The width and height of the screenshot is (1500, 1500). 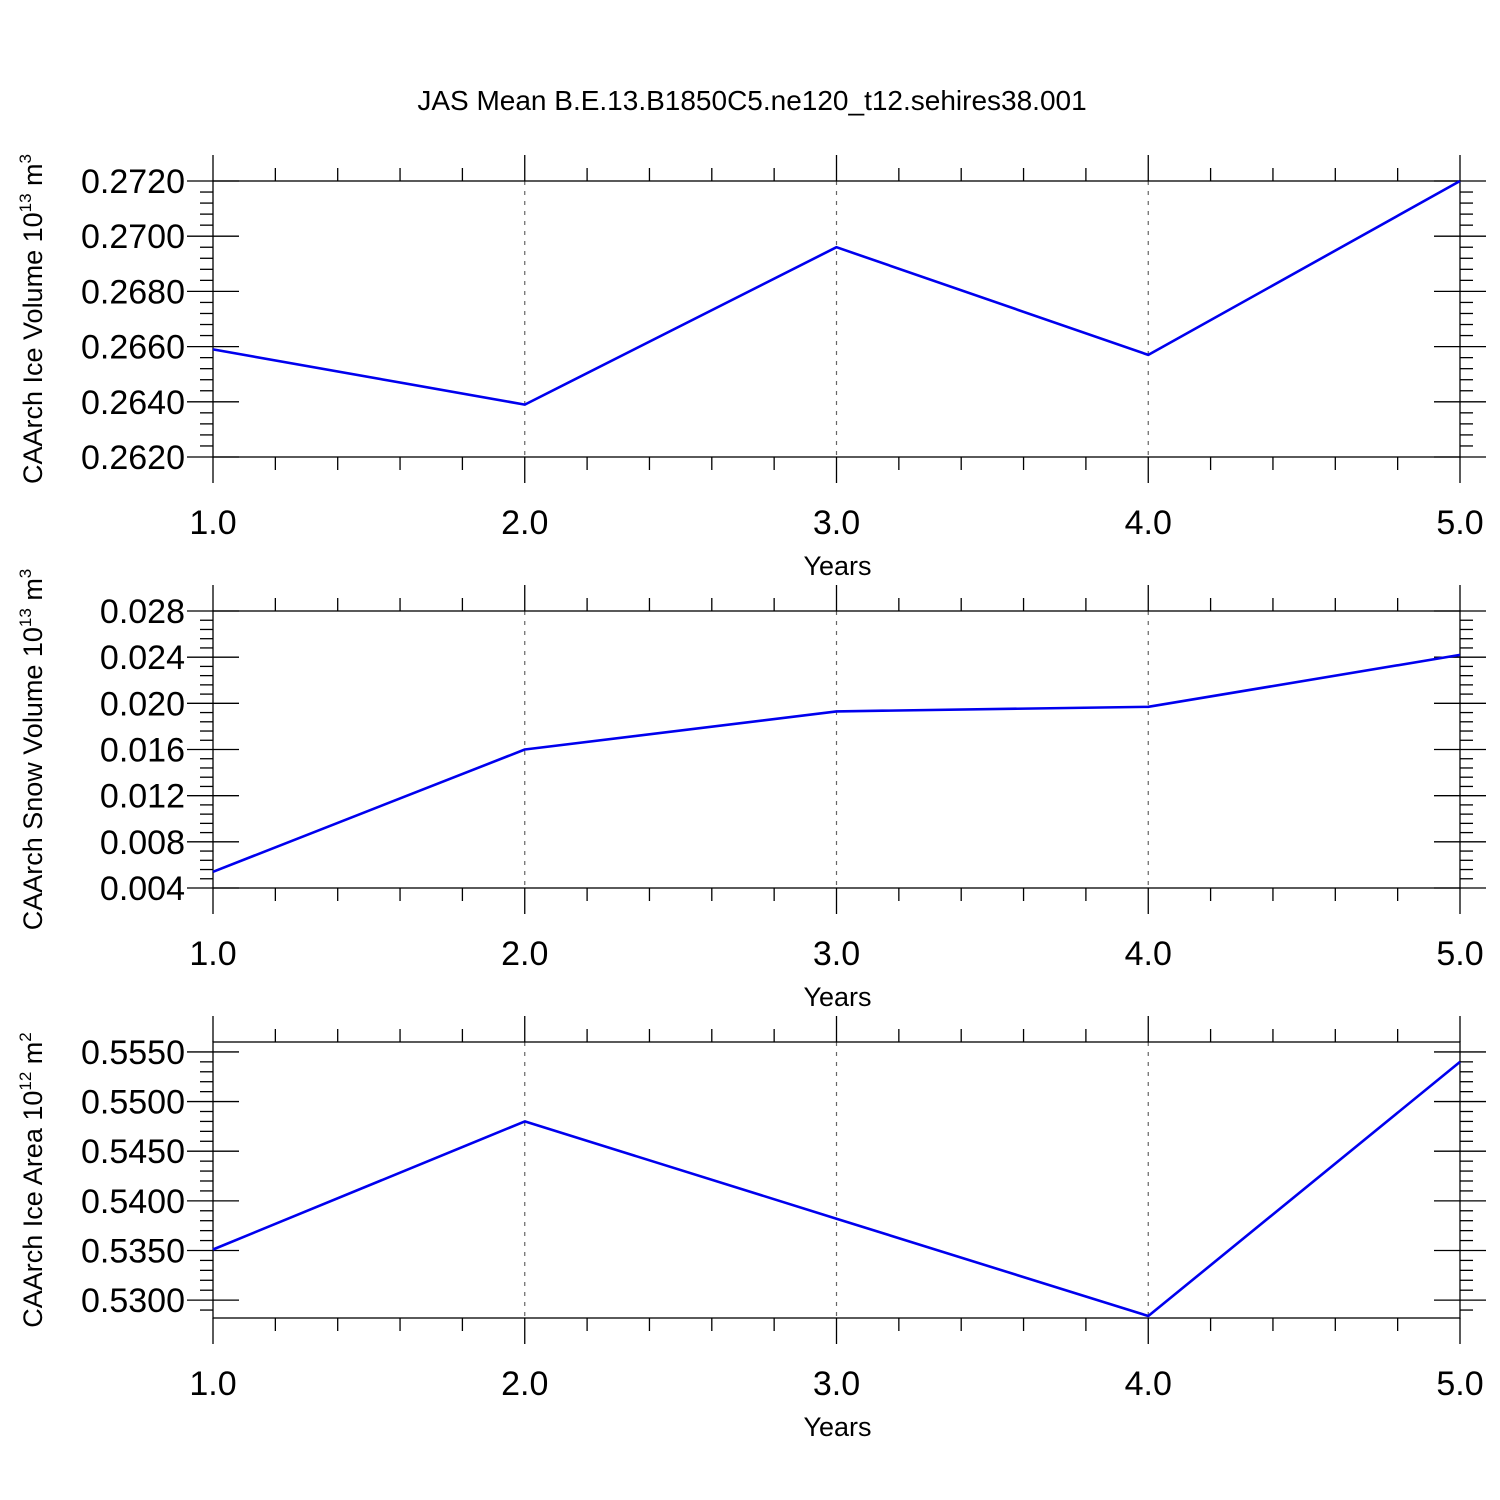 What do you see at coordinates (133, 1301) in the screenshot?
I see `y-tick-label: 0.5300` at bounding box center [133, 1301].